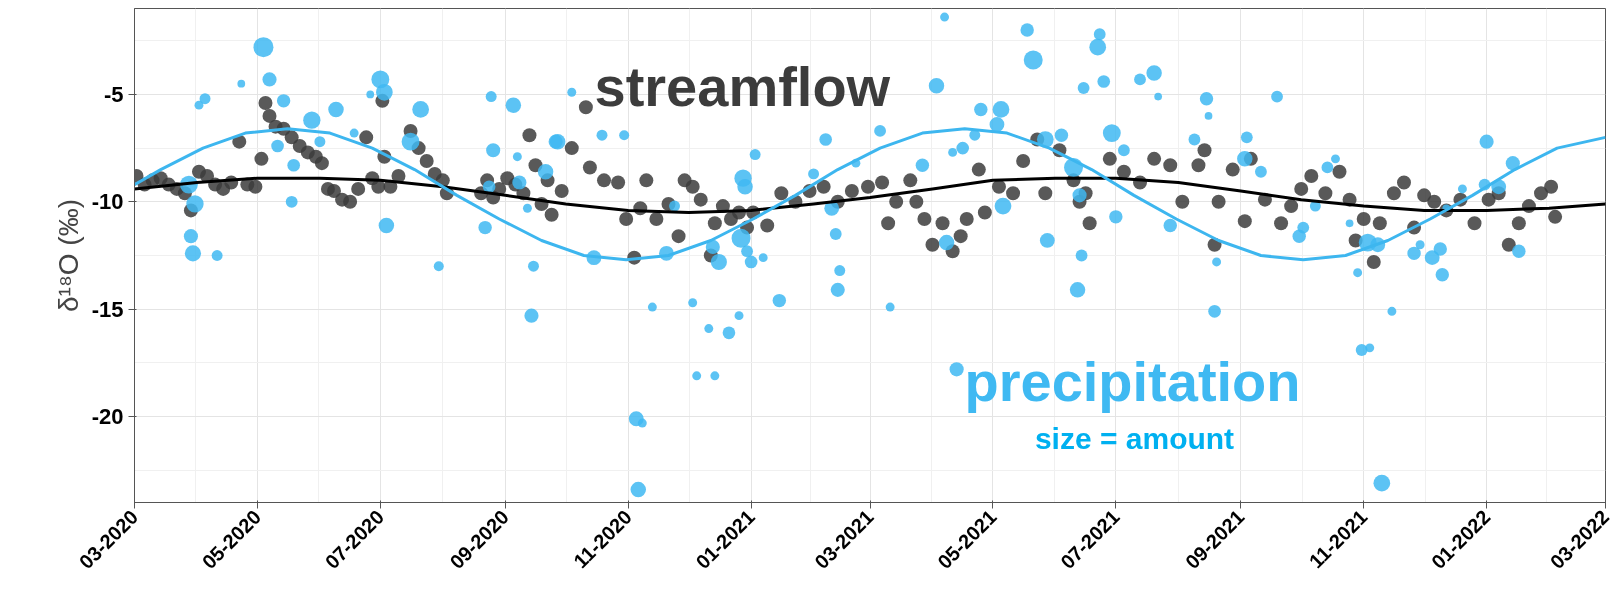 This screenshot has width=1613, height=612. Describe the element at coordinates (1132, 381) in the screenshot. I see `series-label: precipitation` at that location.